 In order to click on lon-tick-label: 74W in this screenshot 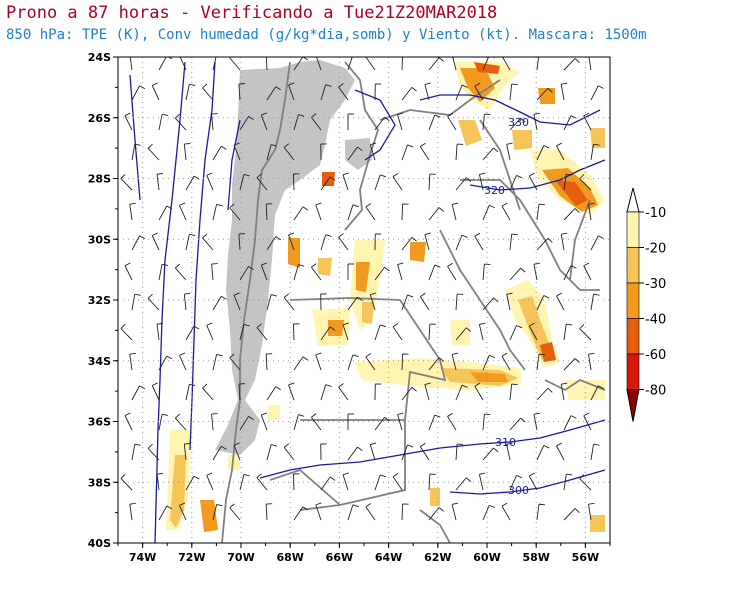, I will do `click(142, 557)`.